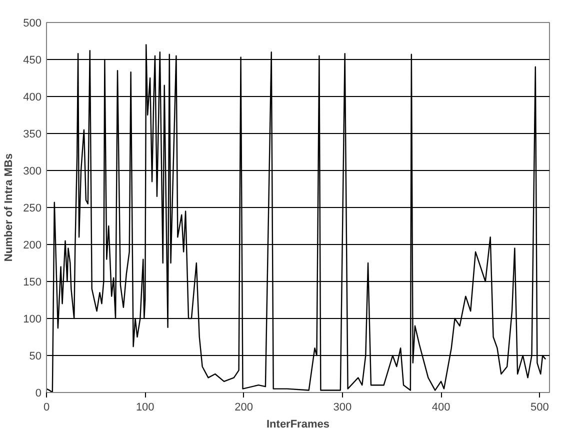 The height and width of the screenshot is (443, 573). I want to click on y-tick-label: 150, so click(32, 282).